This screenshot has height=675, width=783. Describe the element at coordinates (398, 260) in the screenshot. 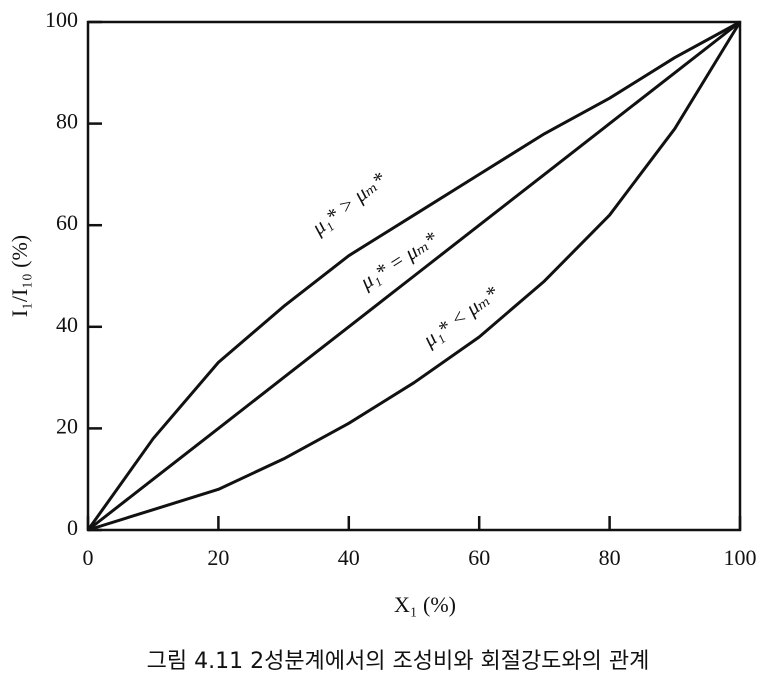

I see `curve-annotation: μ₁* = μₘ*` at that location.